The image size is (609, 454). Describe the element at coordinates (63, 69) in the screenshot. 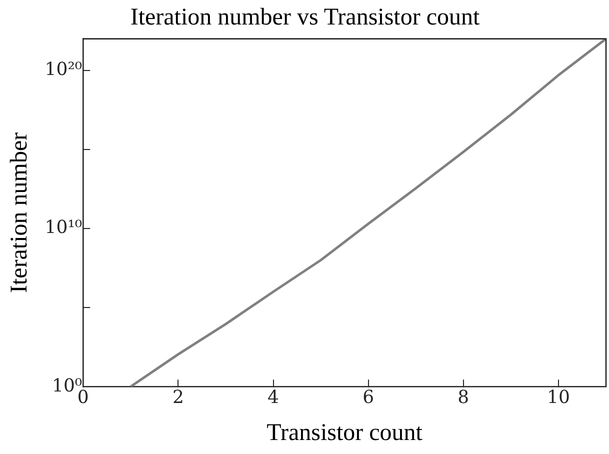

I see `y-tick-label: 10²⁰` at that location.